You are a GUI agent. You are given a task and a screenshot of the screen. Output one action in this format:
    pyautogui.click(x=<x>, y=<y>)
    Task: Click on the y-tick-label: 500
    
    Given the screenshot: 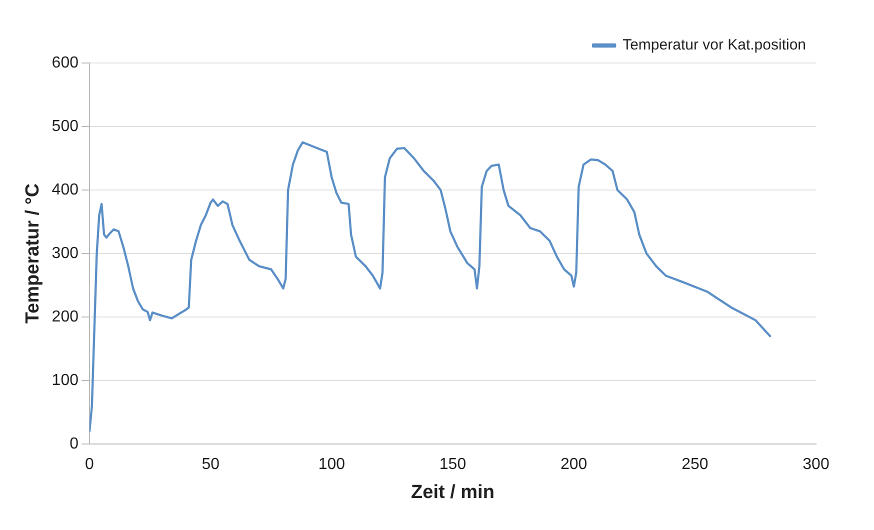 What is the action you would take?
    pyautogui.click(x=65, y=126)
    